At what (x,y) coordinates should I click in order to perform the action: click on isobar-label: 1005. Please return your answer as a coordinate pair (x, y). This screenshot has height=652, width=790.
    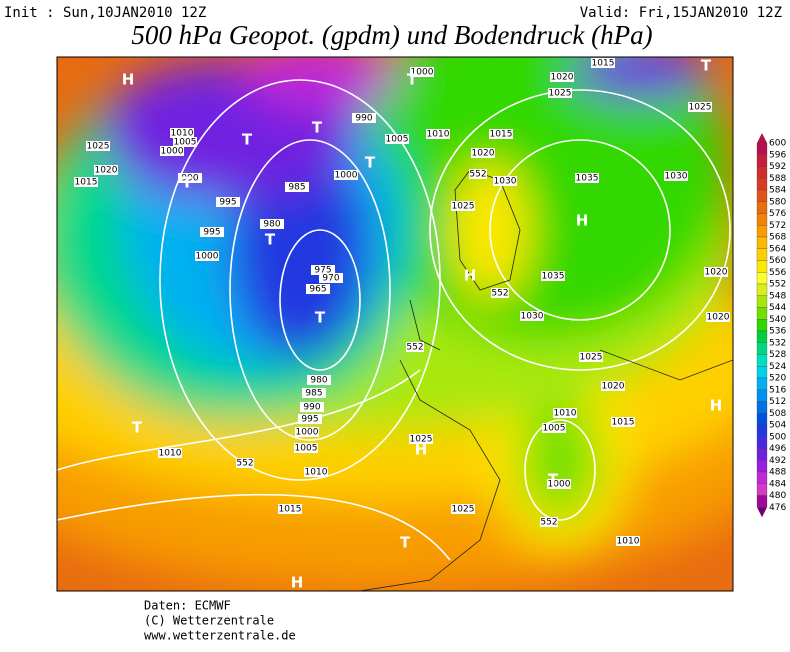
    Looking at the image, I should click on (306, 449).